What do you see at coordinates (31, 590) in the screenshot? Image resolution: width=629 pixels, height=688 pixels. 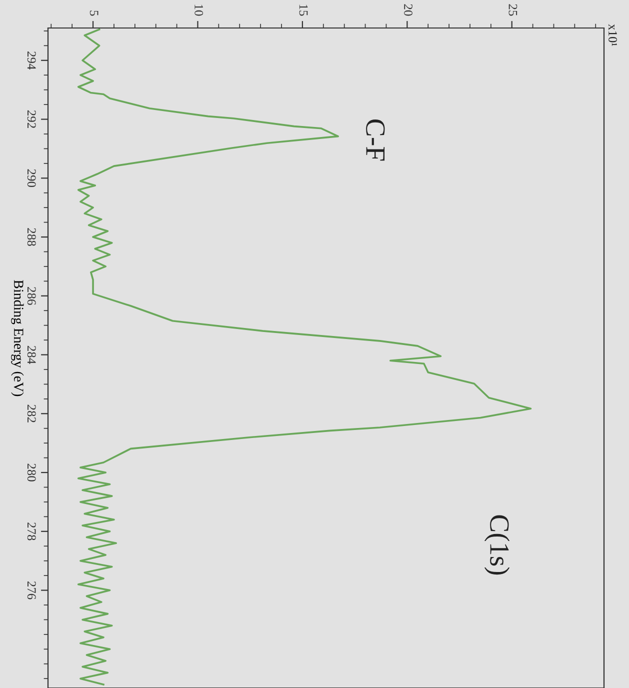 I see `y-tick-label: 276` at bounding box center [31, 590].